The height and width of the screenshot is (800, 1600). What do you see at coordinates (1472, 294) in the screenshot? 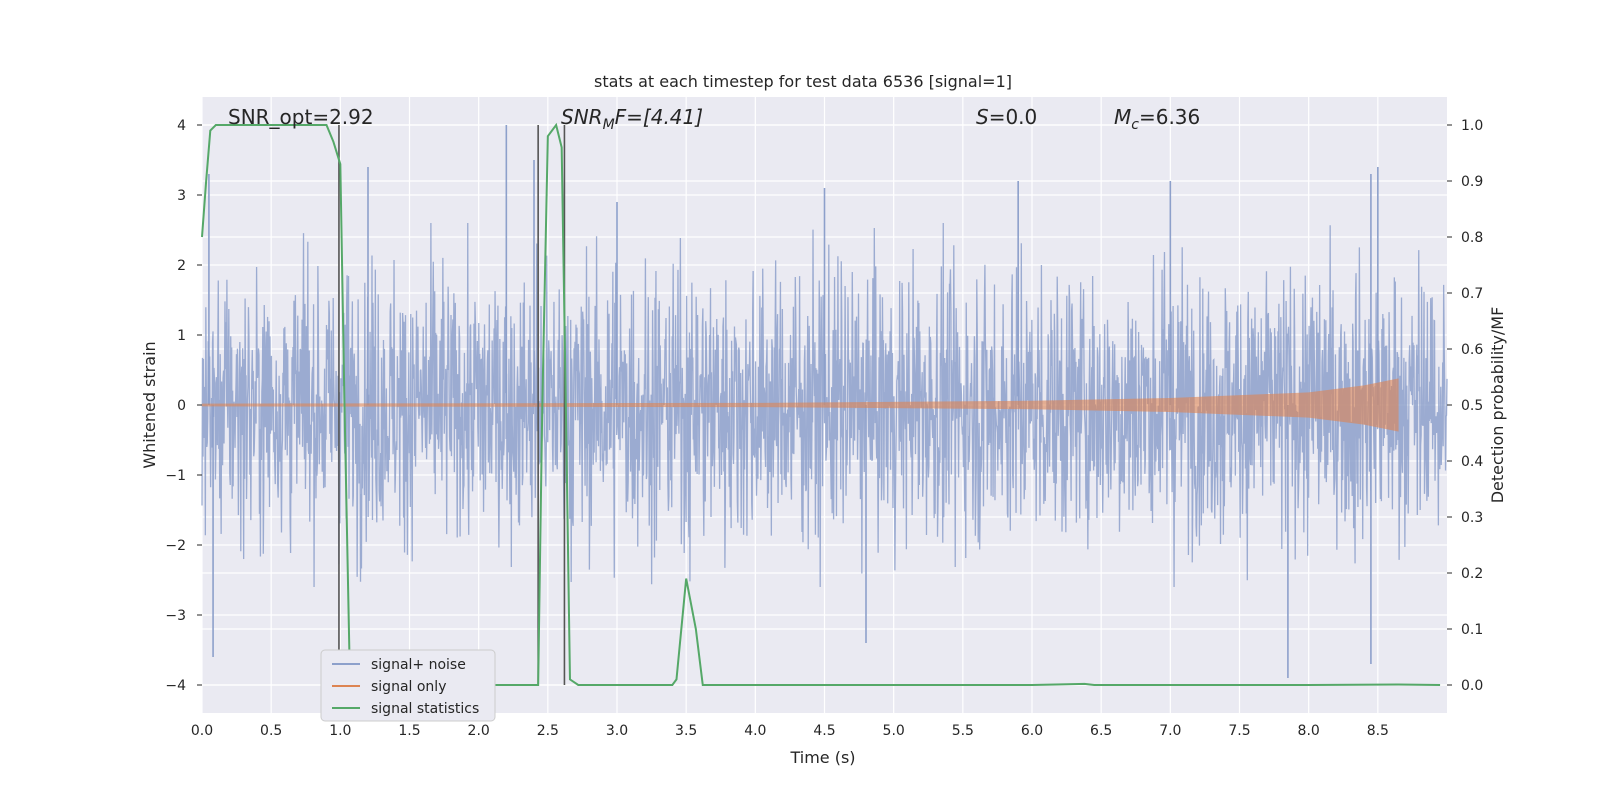
I see `y2-tick-label: 0.7` at bounding box center [1472, 294].